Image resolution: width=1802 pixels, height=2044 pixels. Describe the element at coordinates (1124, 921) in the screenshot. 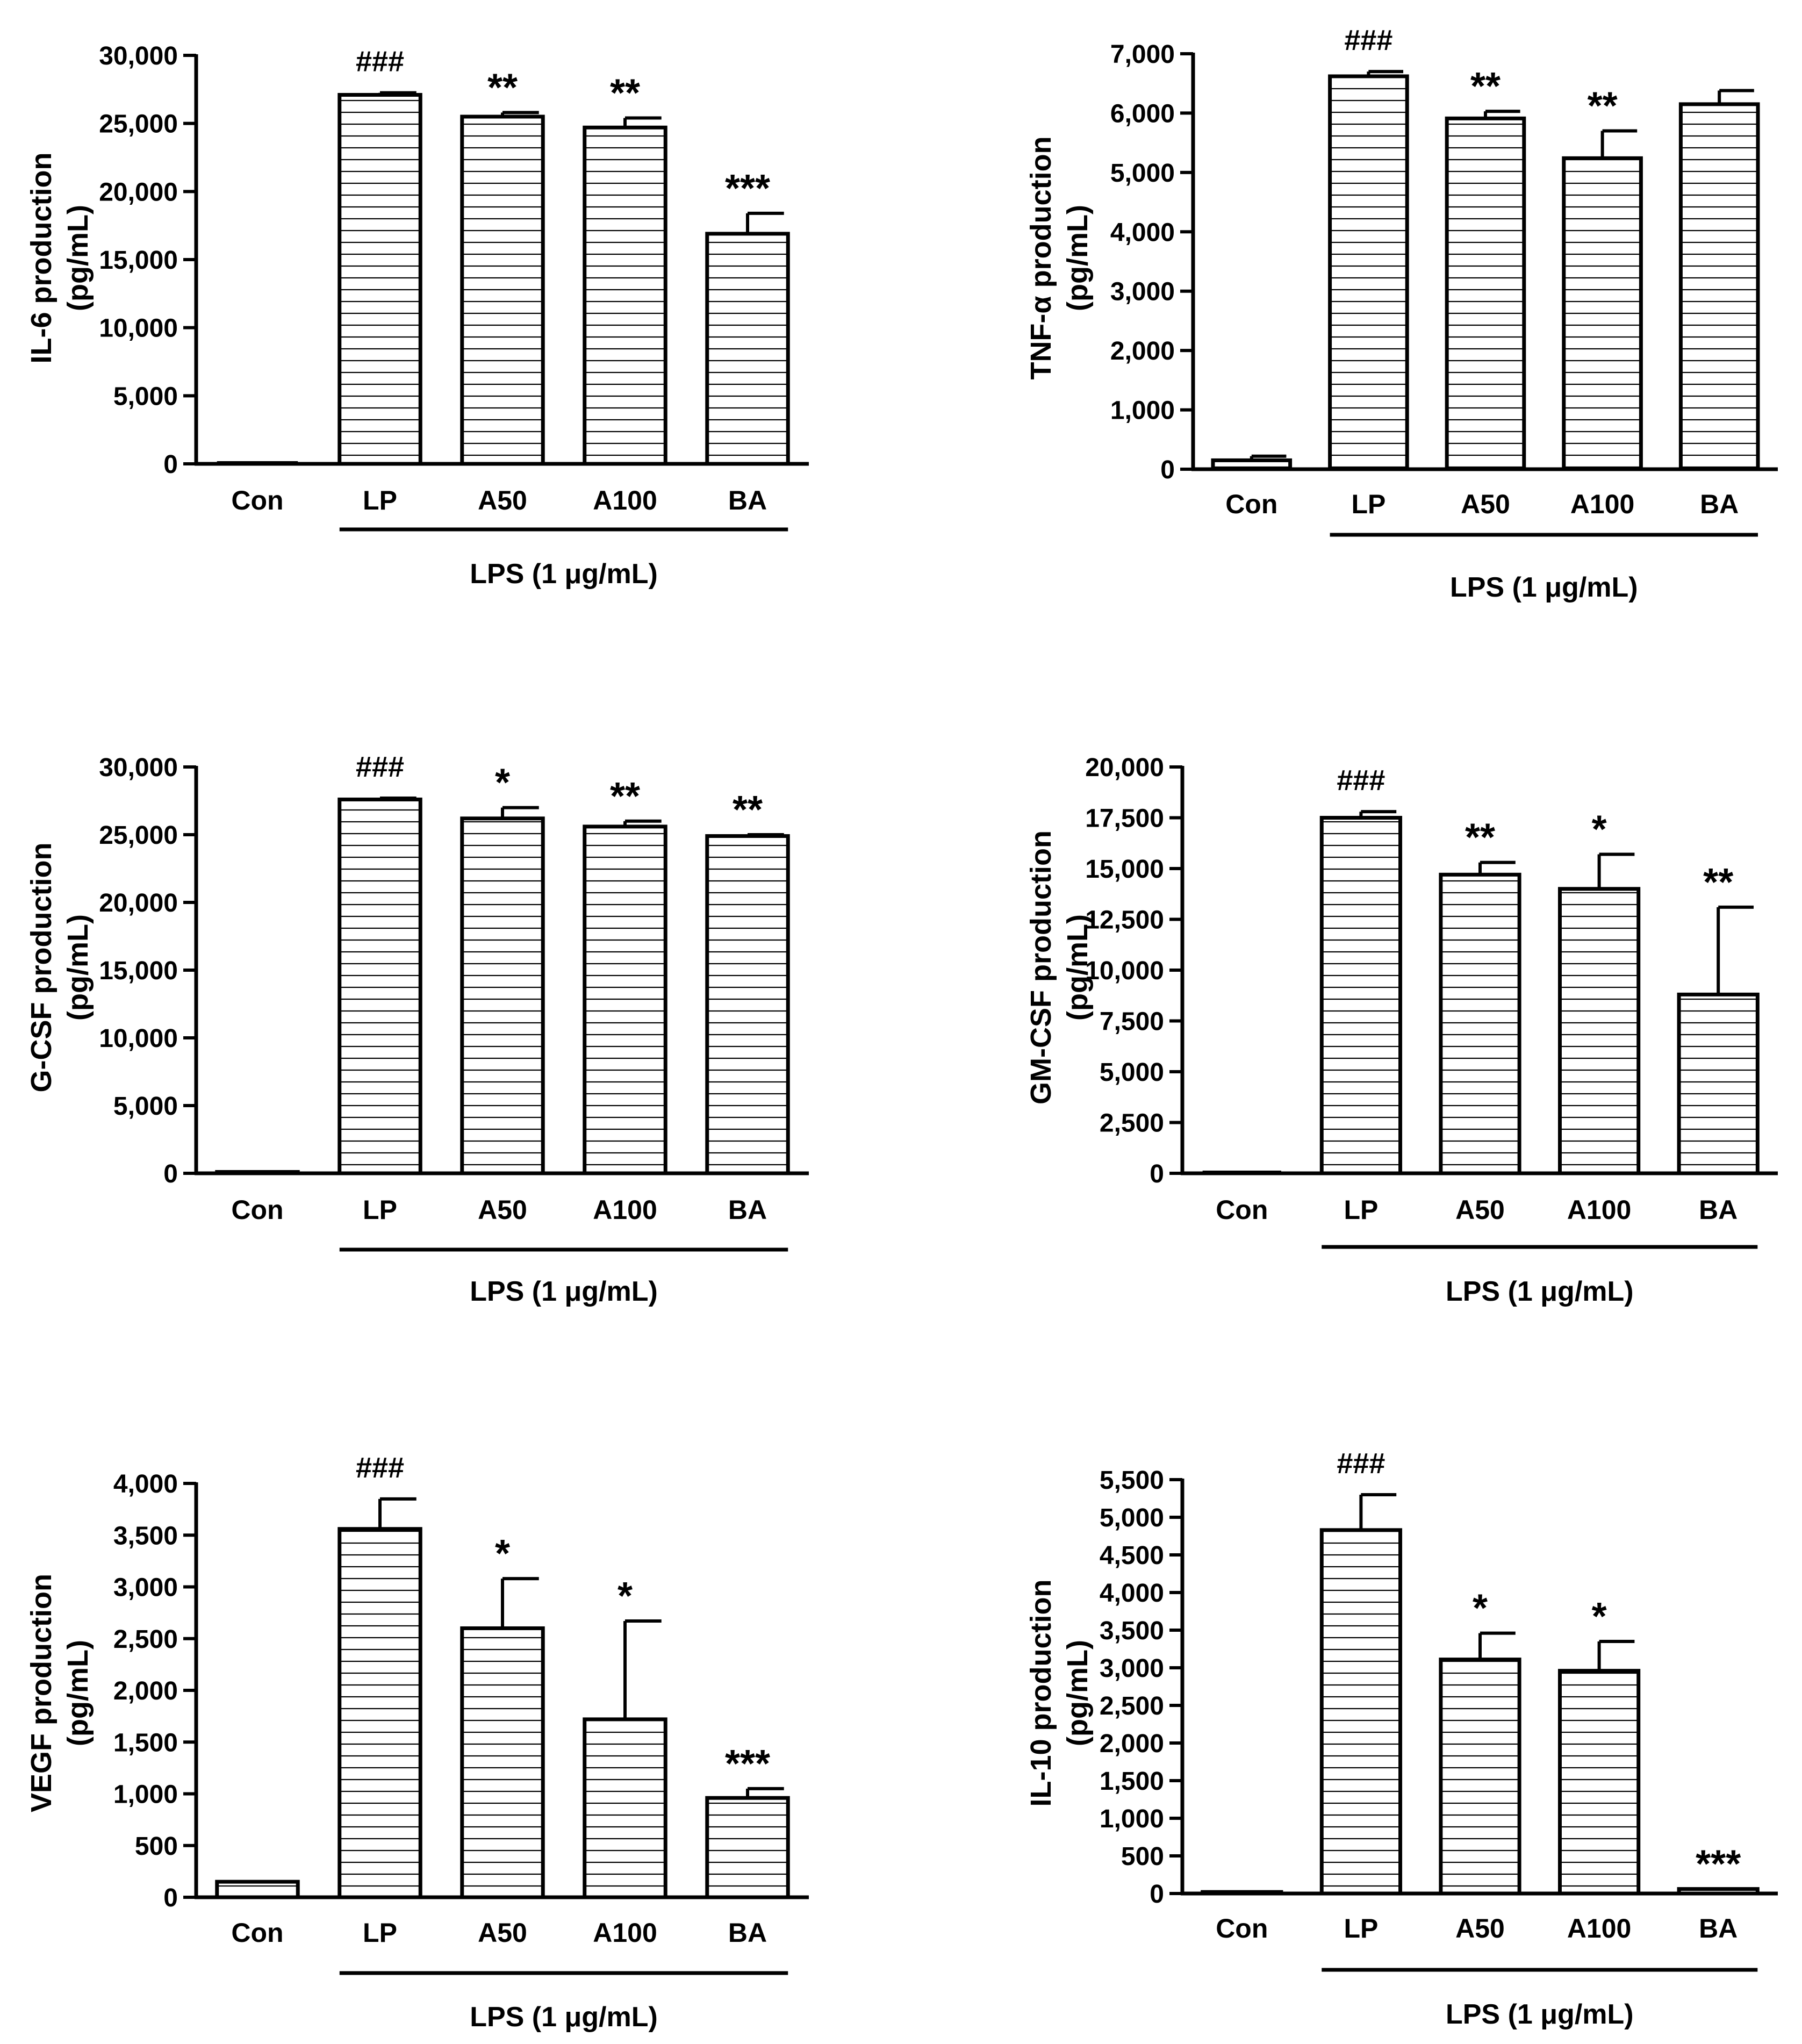

I see `y-tick-label: 12,500` at that location.